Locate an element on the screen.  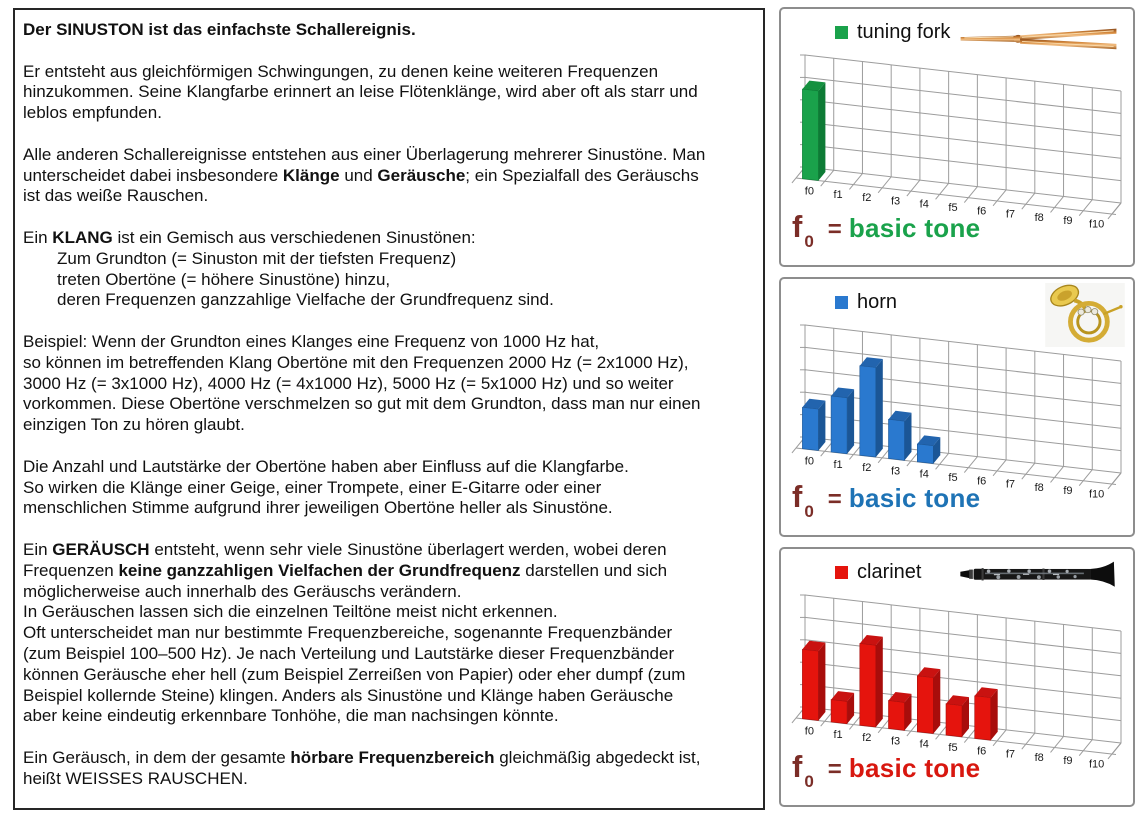
bar-f5 is located at coordinates (954, 720).